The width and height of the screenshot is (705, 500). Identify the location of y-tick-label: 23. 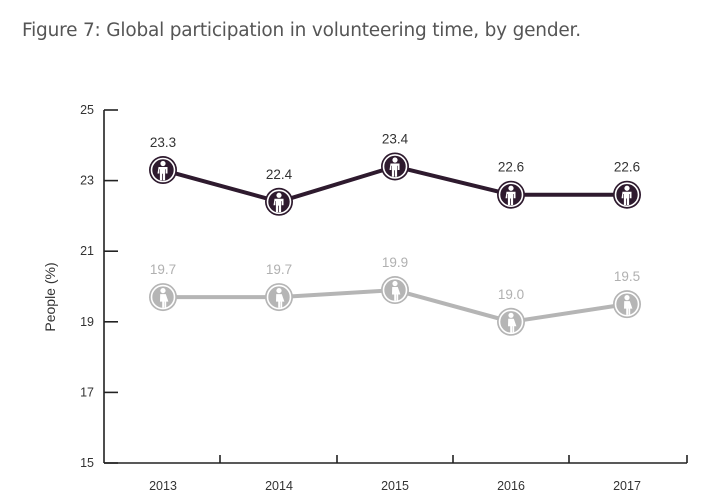
(87, 181).